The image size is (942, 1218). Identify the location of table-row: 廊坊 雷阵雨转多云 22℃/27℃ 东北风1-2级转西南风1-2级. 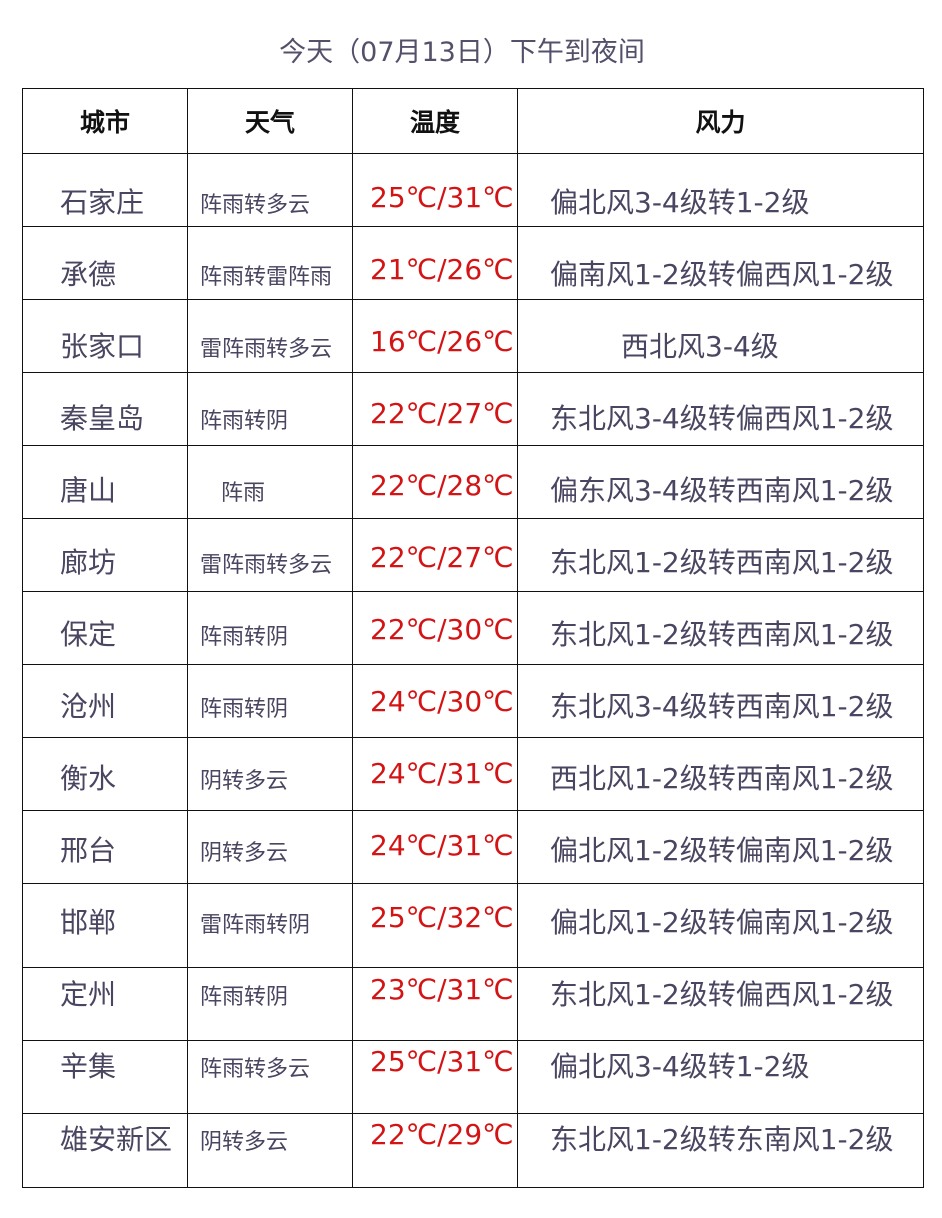
(473, 555).